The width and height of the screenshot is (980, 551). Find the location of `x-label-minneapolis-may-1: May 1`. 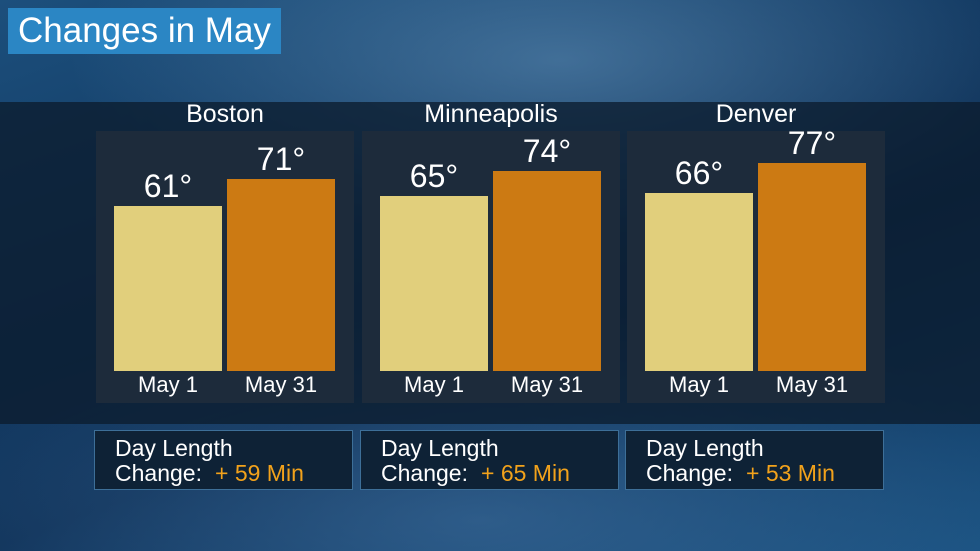

x-label-minneapolis-may-1: May 1 is located at coordinates (434, 384).